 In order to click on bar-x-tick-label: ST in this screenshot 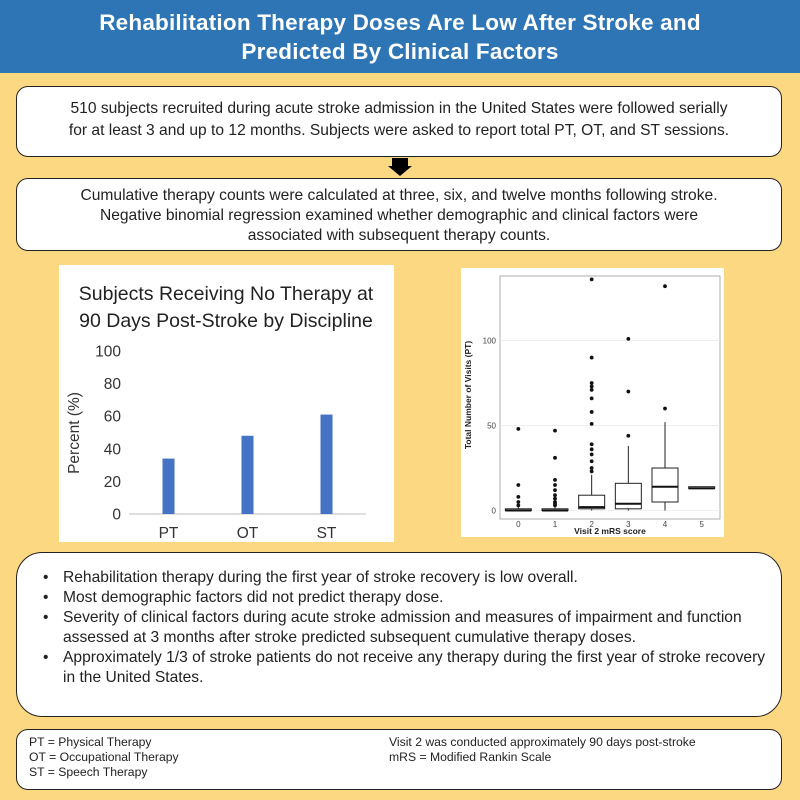, I will do `click(327, 533)`.